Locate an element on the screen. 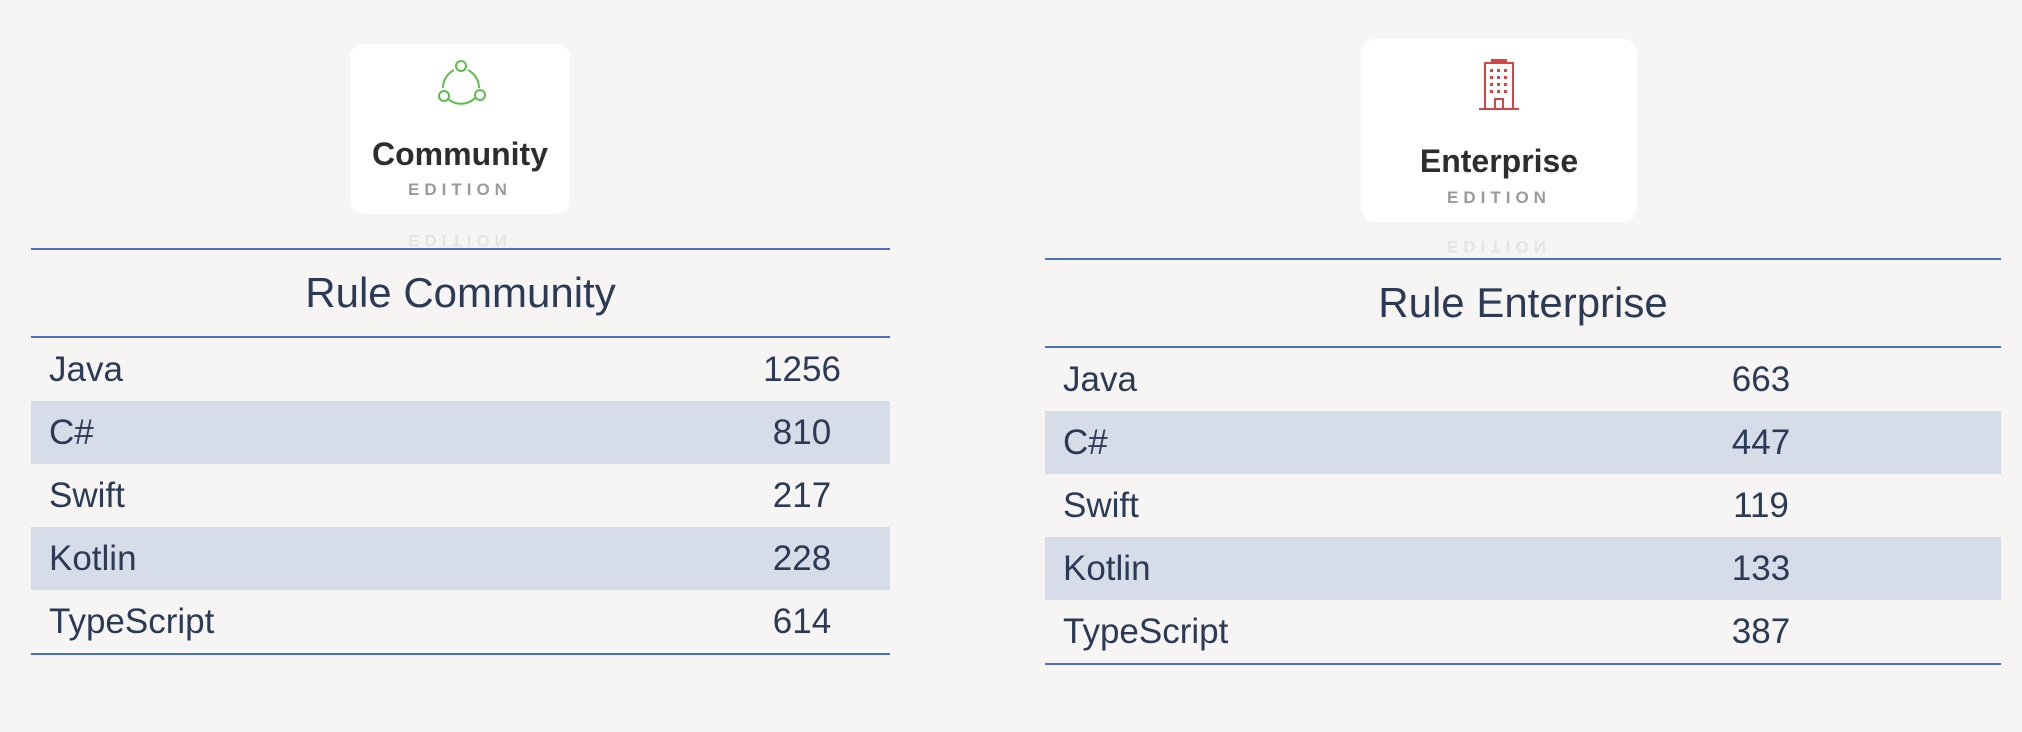  count-cell: 447 is located at coordinates (1761, 442).